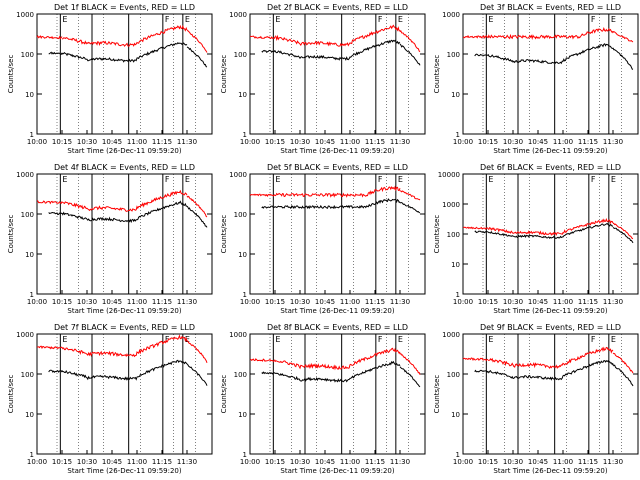  Describe the element at coordinates (124, 167) in the screenshot. I see `panel-title: Det 4f BLACK = Events, RED = LLD` at that location.